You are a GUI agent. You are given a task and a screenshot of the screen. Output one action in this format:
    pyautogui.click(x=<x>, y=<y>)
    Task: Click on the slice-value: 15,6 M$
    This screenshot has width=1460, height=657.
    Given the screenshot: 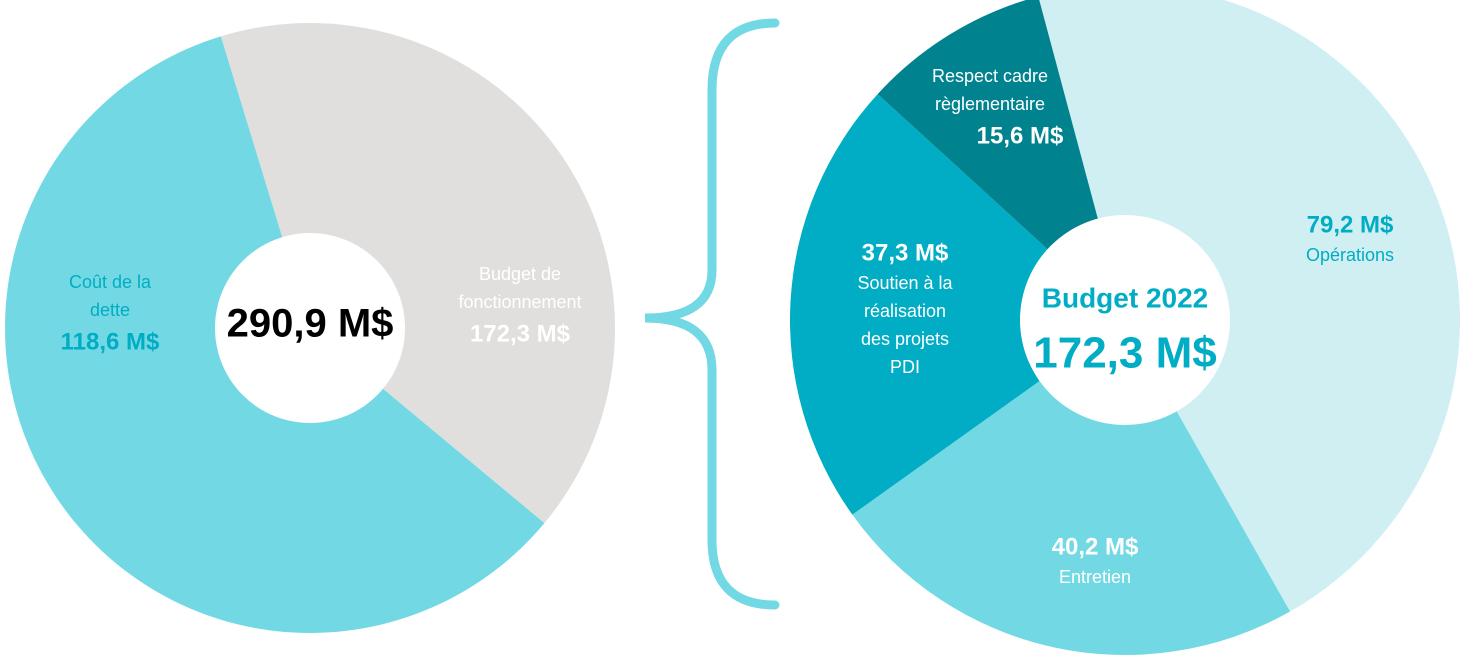 What is the action you would take?
    pyautogui.click(x=1020, y=135)
    